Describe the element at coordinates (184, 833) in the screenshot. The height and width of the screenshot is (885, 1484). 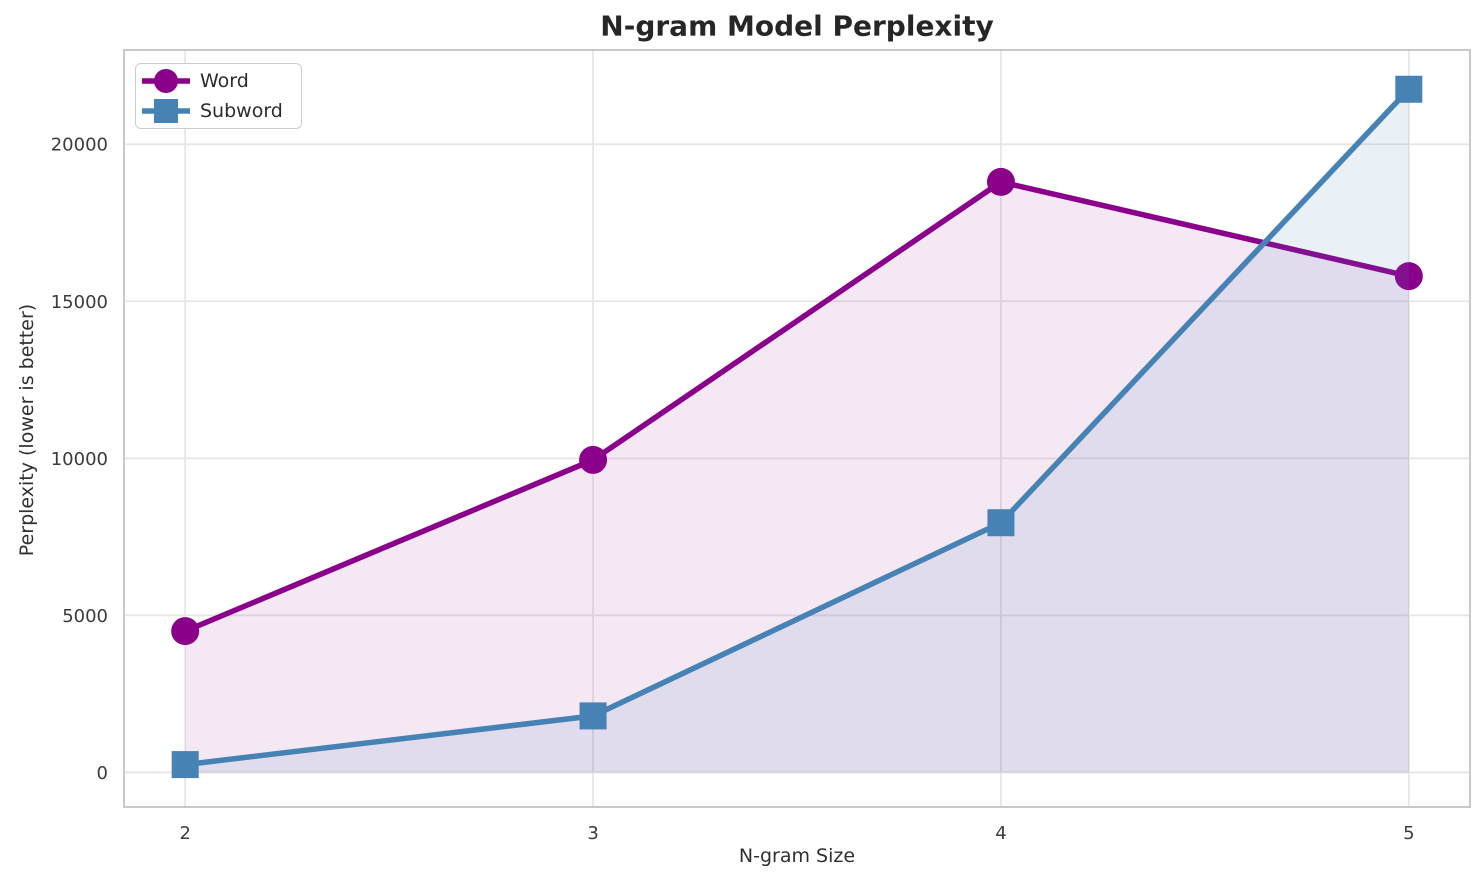
I see `x-tick-label: 2` at that location.